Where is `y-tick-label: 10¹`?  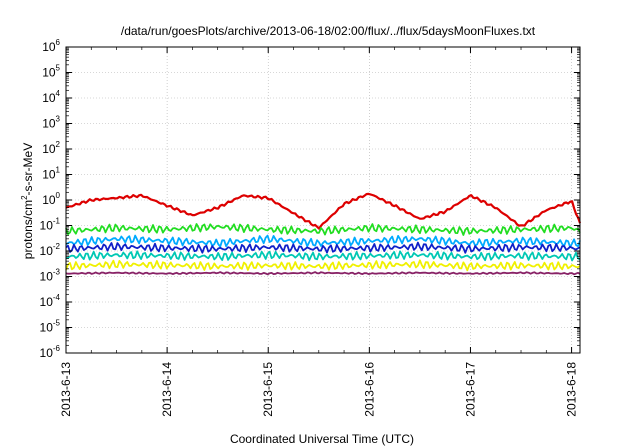
y-tick-label: 10¹ is located at coordinates (51, 174).